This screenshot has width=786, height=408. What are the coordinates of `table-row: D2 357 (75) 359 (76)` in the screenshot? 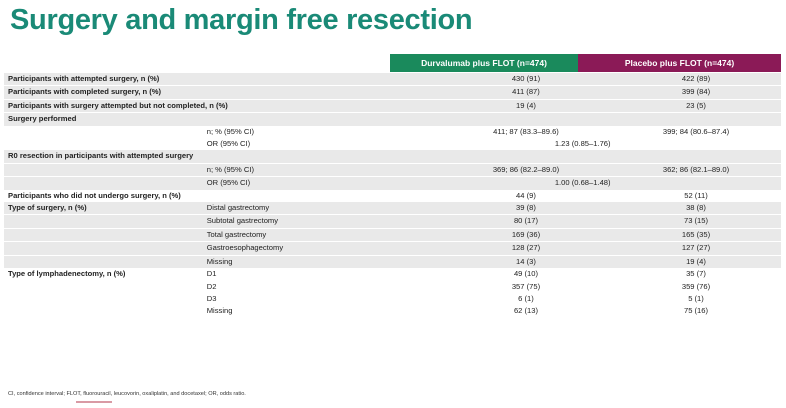 It's located at (392, 287).